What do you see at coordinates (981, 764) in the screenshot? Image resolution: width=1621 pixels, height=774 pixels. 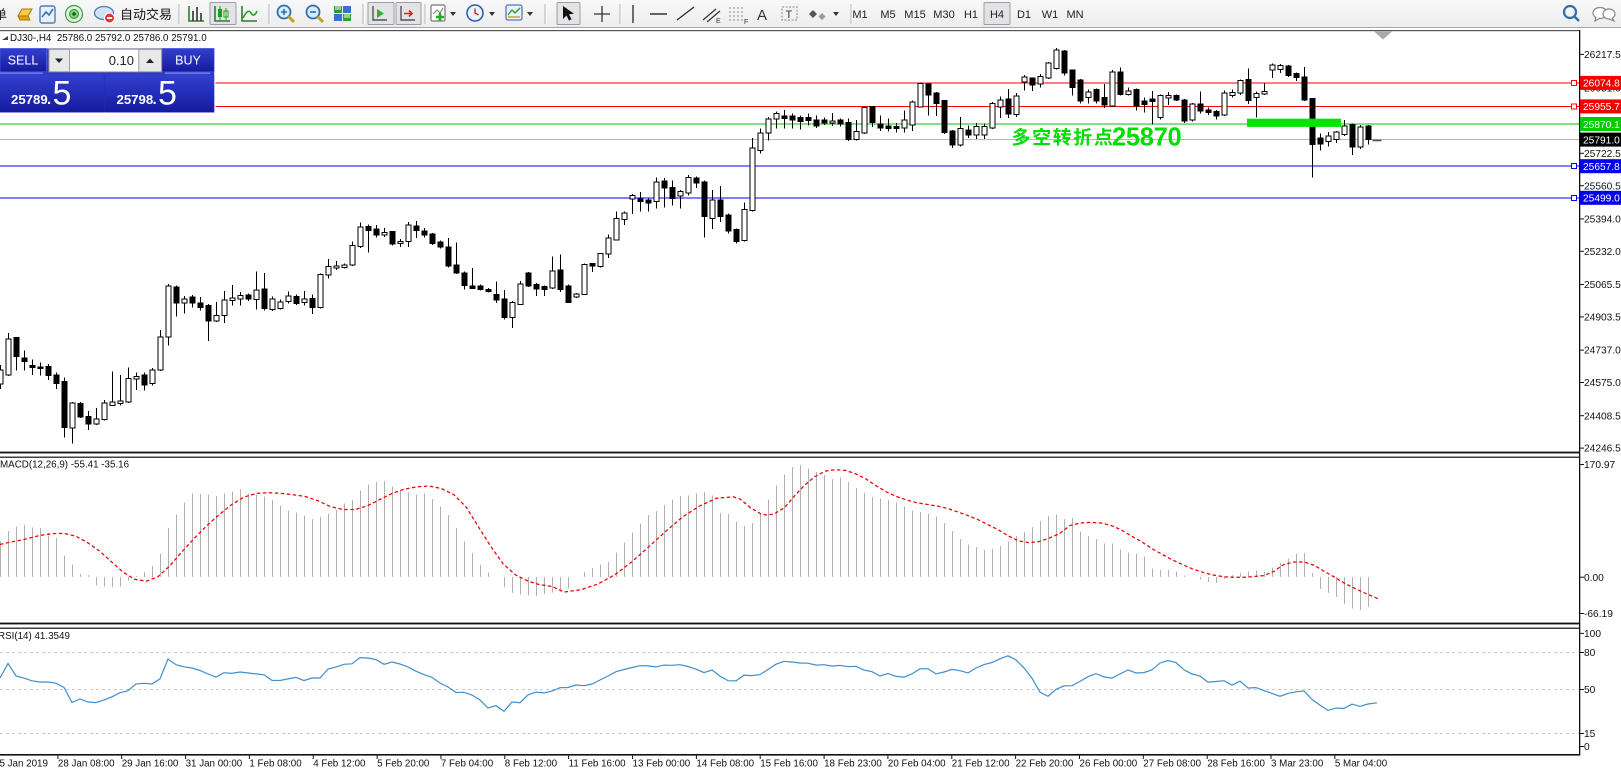 I see `svg-text: 21 Feb 12:00` at bounding box center [981, 764].